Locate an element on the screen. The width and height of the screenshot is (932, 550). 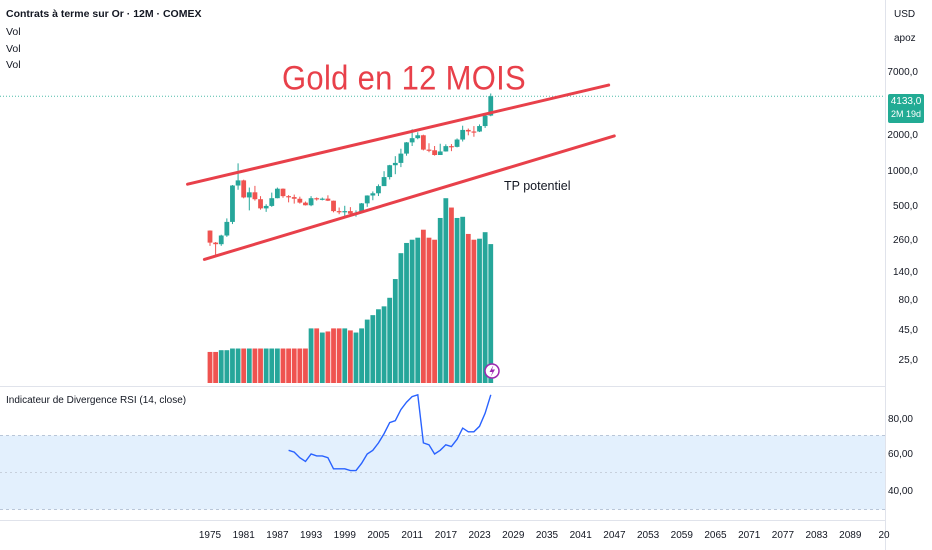
time-tick-label: 1999 is located at coordinates (344, 535).